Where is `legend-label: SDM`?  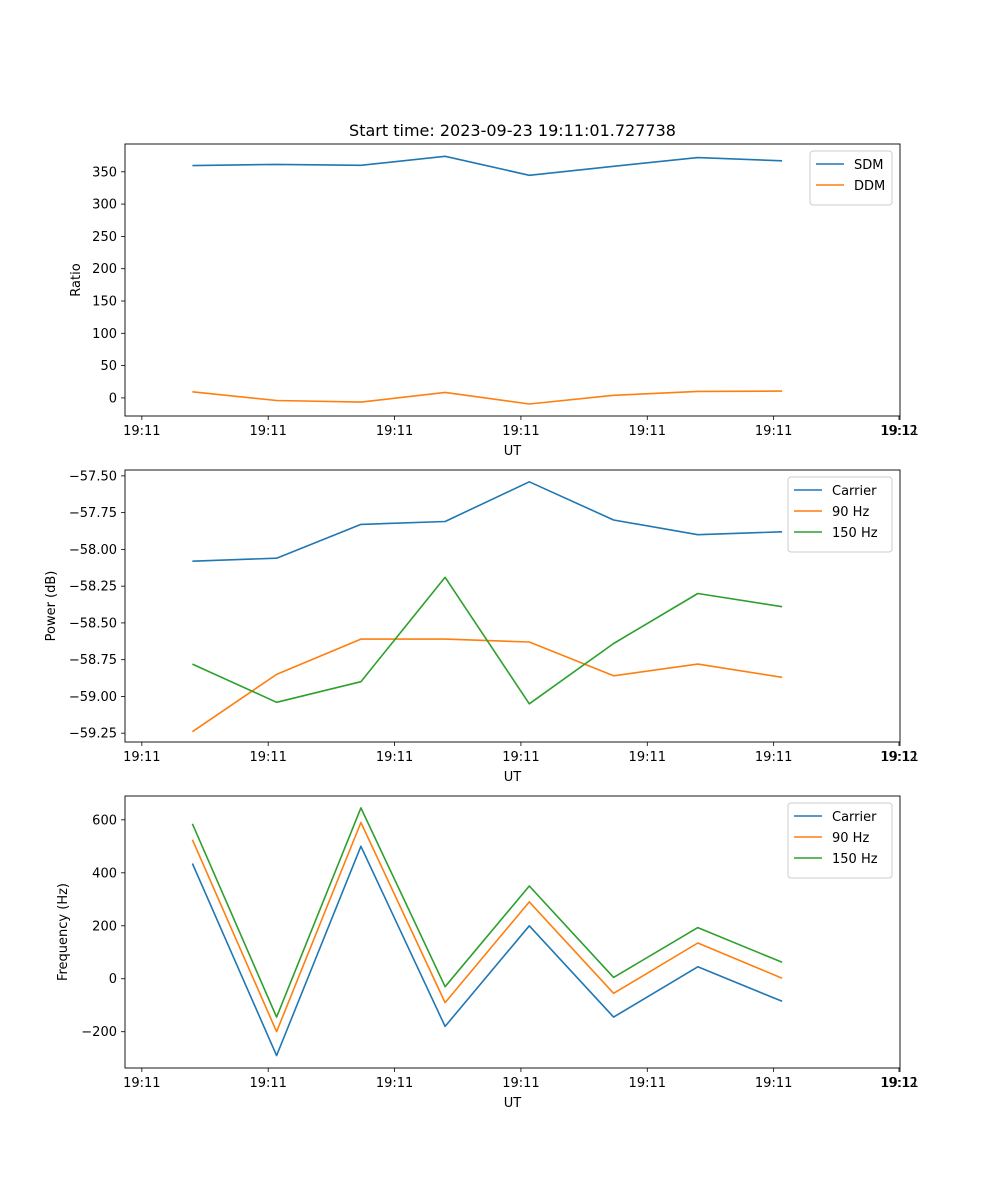
legend-label: SDM is located at coordinates (868, 165).